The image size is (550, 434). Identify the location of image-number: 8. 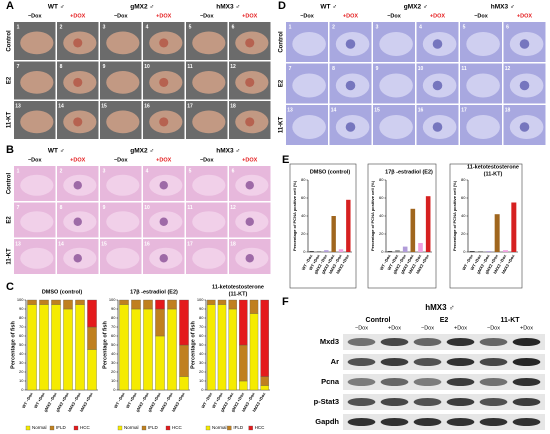
(61, 208).